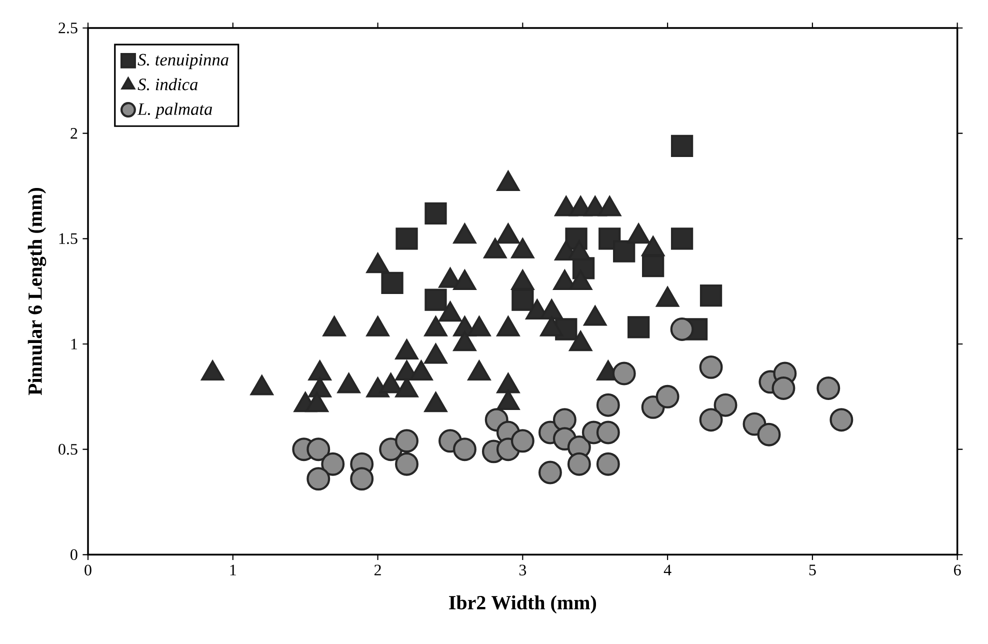 This screenshot has width=988, height=644. I want to click on x-tick-label: 3, so click(522, 570).